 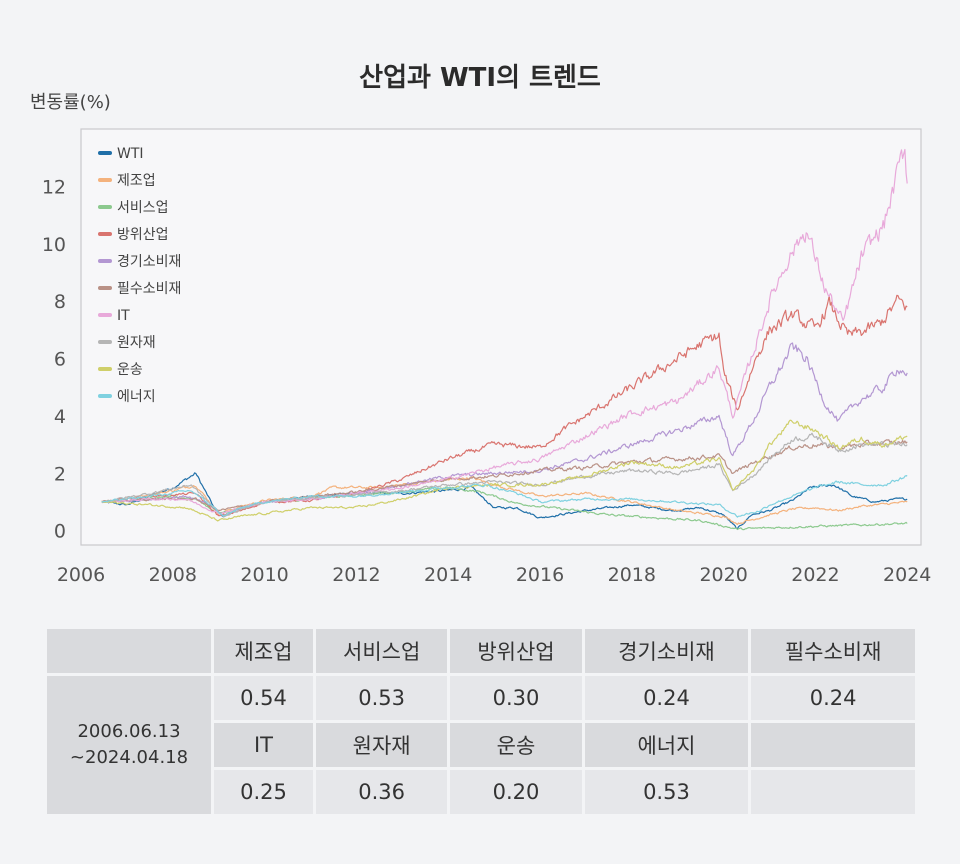 What do you see at coordinates (143, 208) in the screenshot?
I see `legend-entry: 서비스업` at bounding box center [143, 208].